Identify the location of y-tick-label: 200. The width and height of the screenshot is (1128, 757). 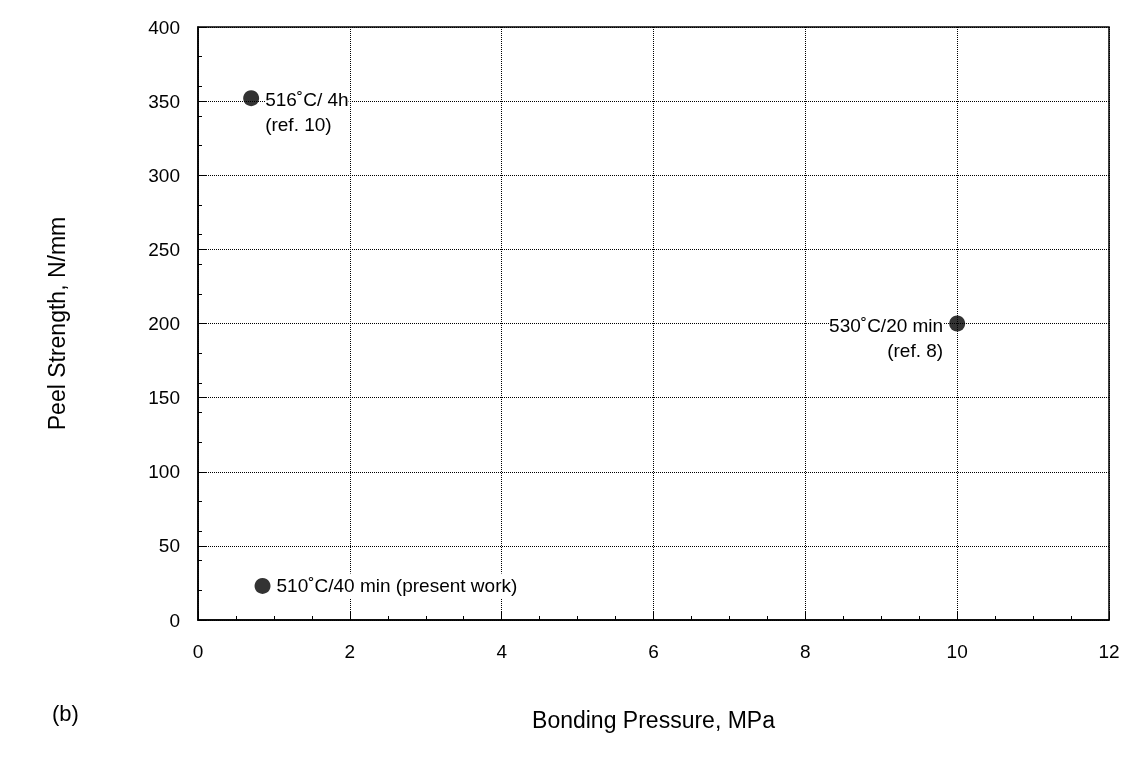
(164, 323).